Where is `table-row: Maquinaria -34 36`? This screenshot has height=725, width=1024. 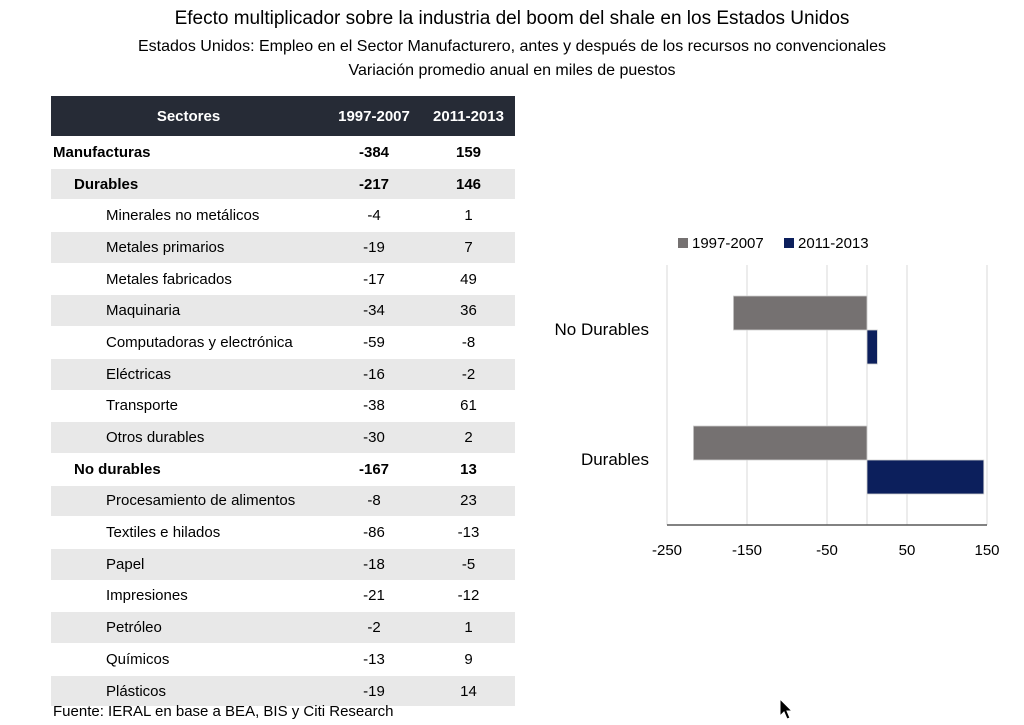
table-row: Maquinaria -34 36 is located at coordinates (283, 310).